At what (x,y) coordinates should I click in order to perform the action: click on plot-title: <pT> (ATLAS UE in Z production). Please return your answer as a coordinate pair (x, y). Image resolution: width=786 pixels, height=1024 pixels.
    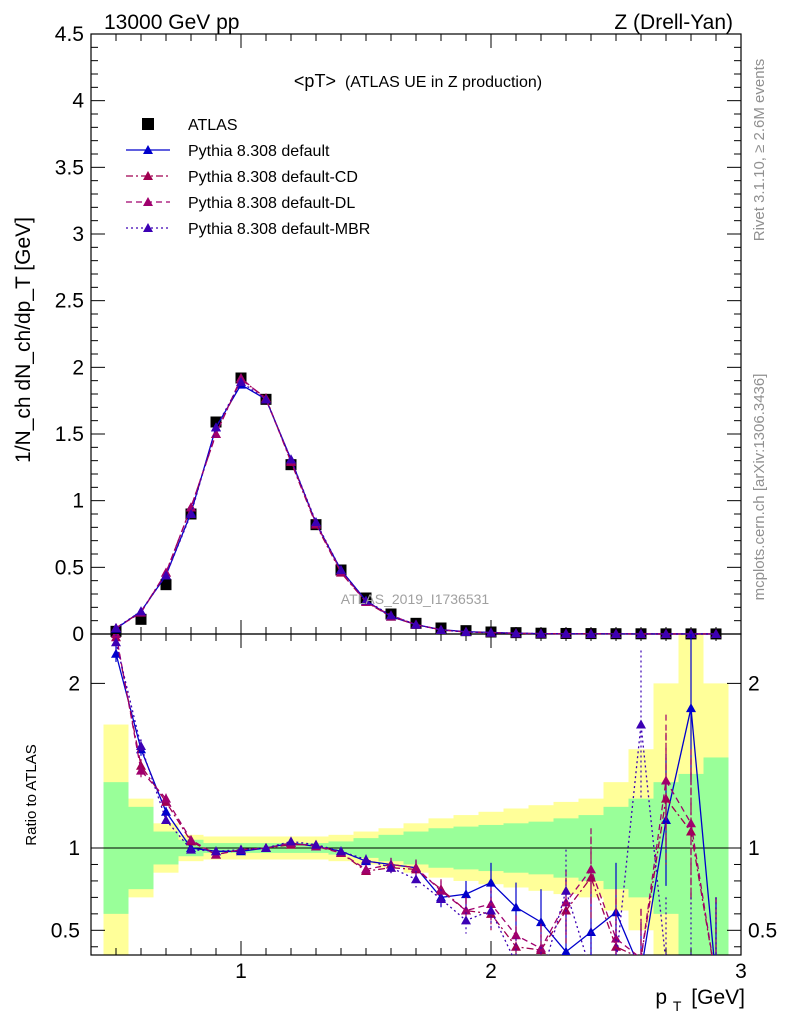
    Looking at the image, I should click on (418, 81).